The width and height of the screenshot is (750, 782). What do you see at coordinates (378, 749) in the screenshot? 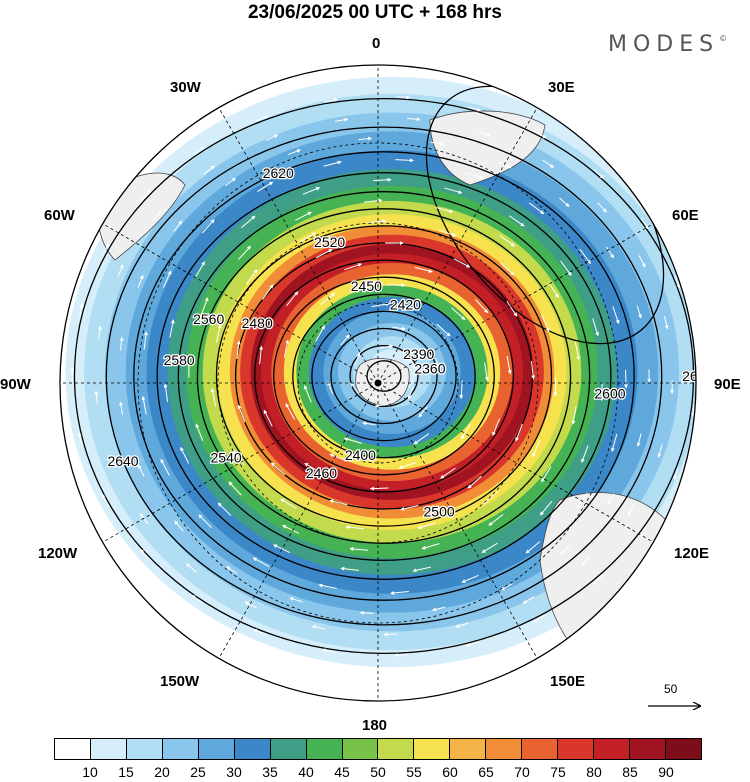
I see `colorbar` at bounding box center [378, 749].